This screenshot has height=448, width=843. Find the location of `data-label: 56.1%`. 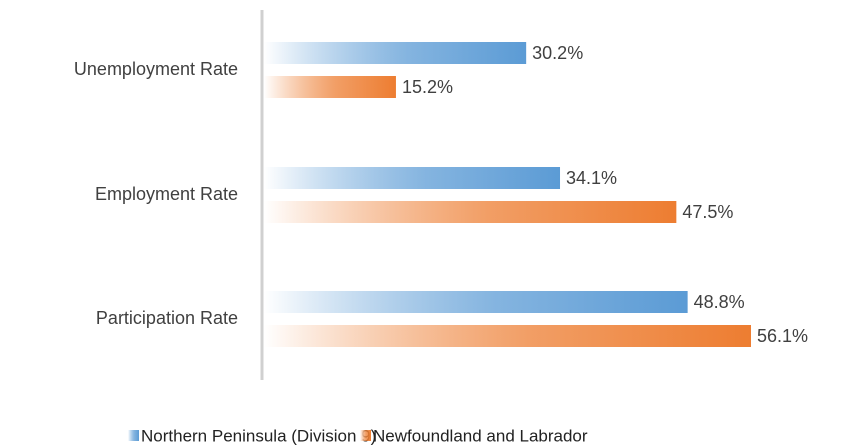

data-label: 56.1% is located at coordinates (782, 336).